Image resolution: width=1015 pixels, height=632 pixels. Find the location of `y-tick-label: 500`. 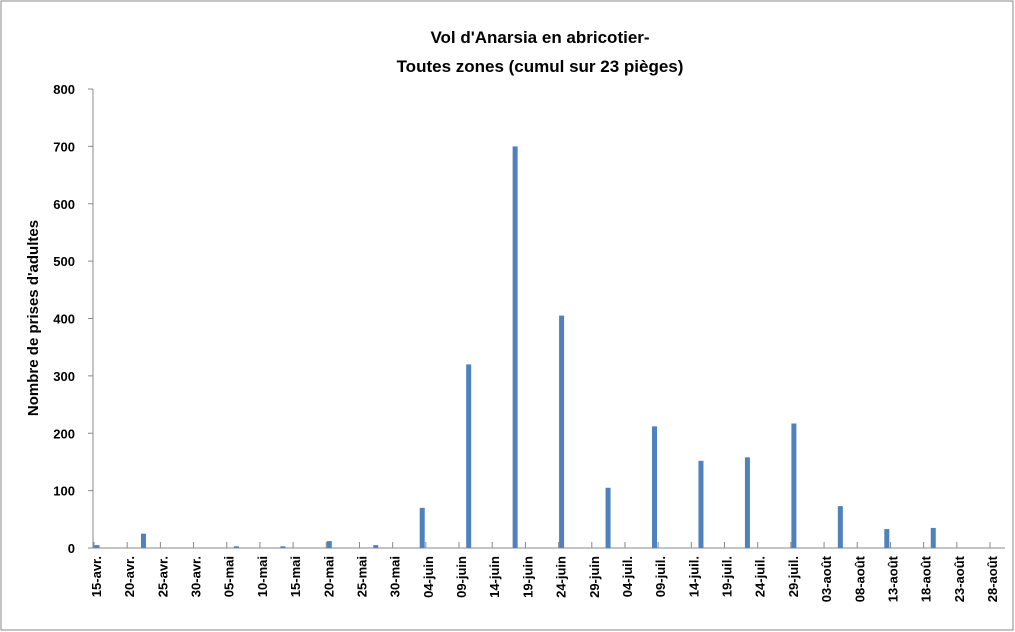

y-tick-label: 500 is located at coordinates (64, 261).